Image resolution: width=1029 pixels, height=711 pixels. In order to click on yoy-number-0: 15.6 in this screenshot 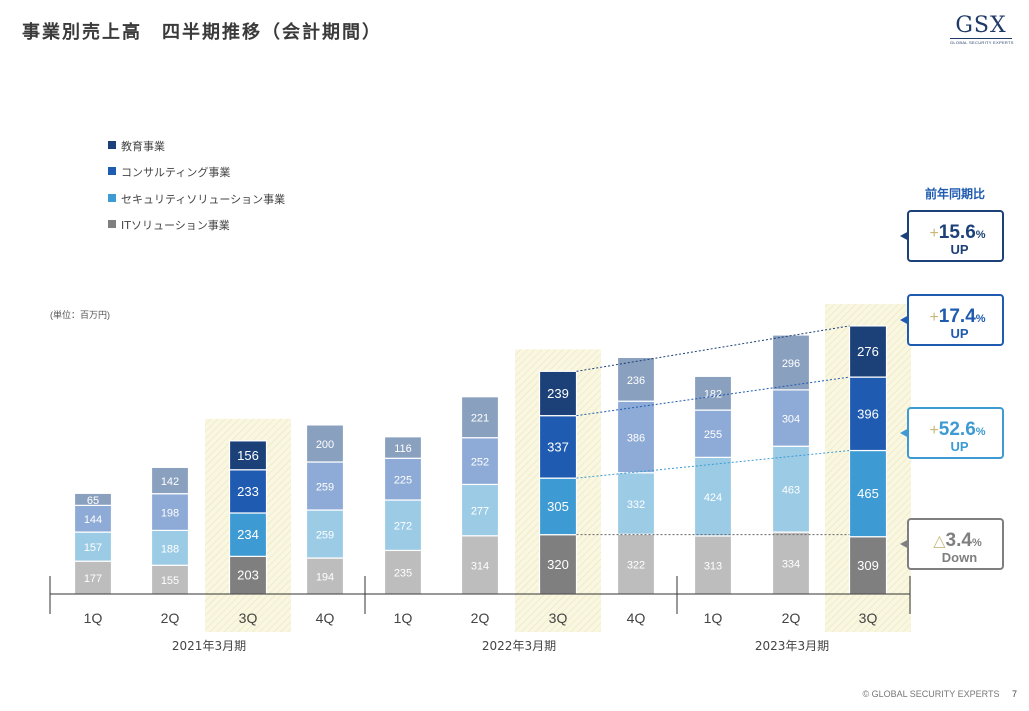, I will do `click(957, 232)`.